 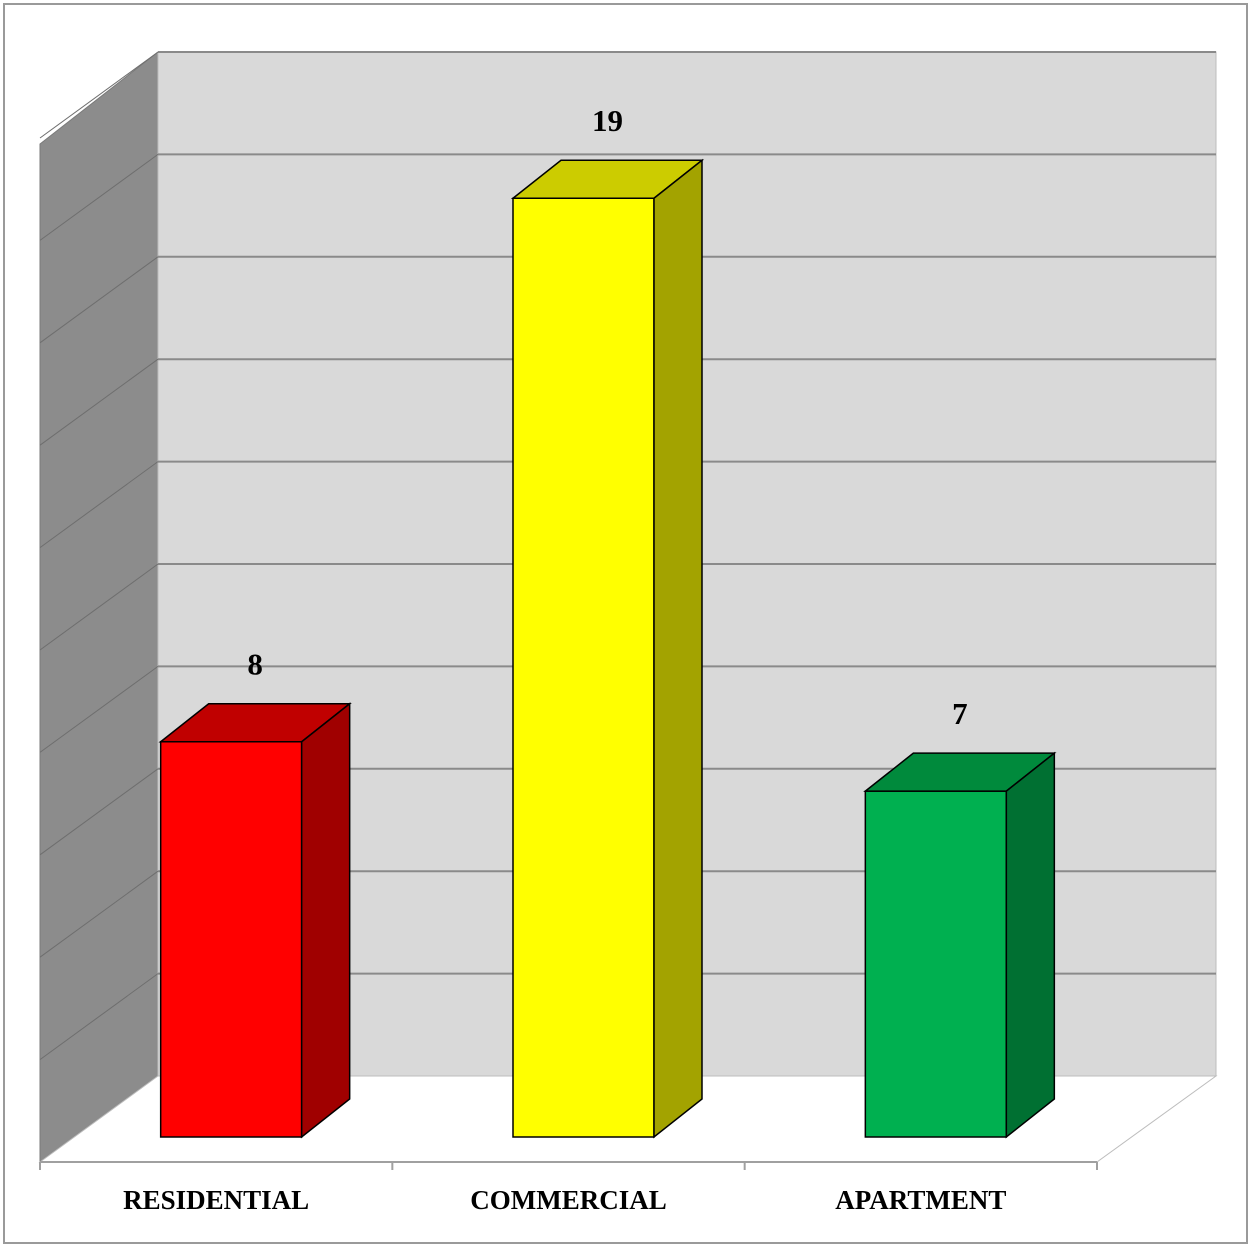 What do you see at coordinates (568, 1200) in the screenshot?
I see `category-label-commercial: COMMERCIAL` at bounding box center [568, 1200].